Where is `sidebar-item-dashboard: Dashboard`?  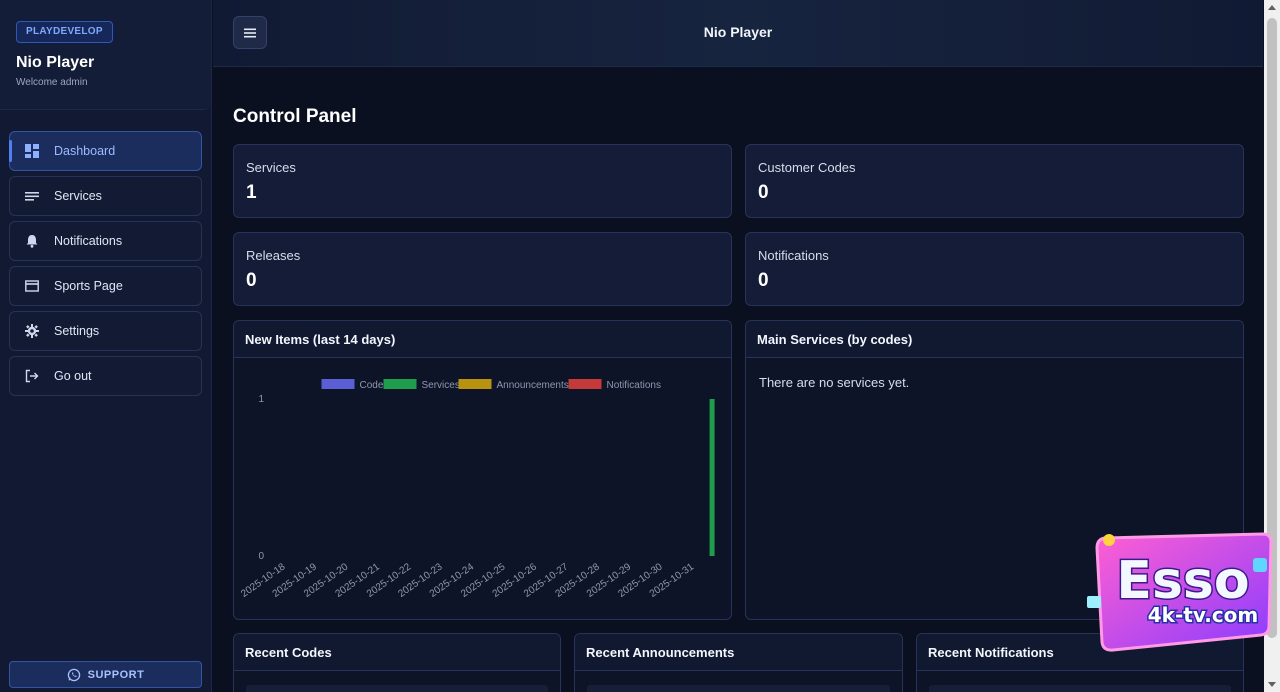 sidebar-item-dashboard: Dashboard is located at coordinates (105, 151).